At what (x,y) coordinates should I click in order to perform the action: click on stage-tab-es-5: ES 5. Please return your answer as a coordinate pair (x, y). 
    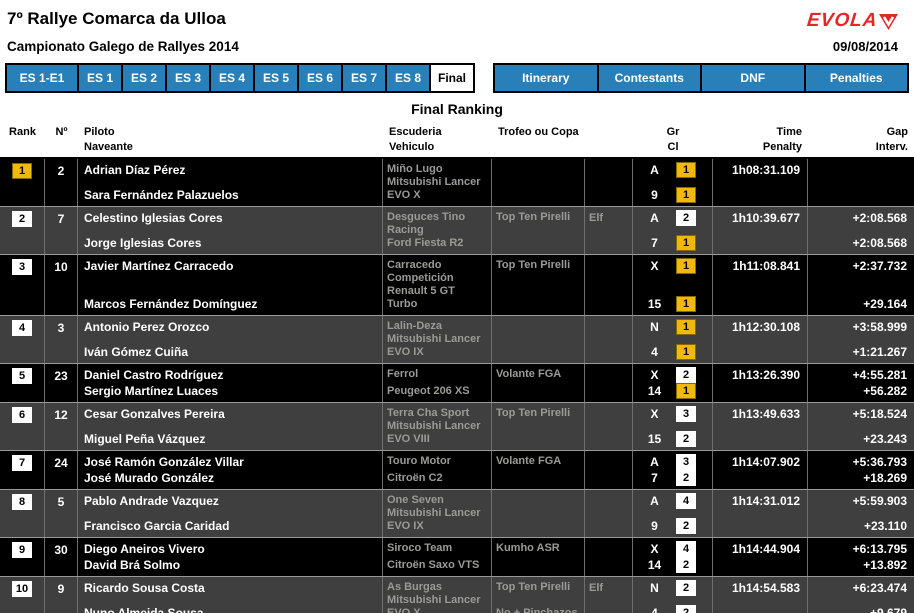
    Looking at the image, I should click on (276, 78).